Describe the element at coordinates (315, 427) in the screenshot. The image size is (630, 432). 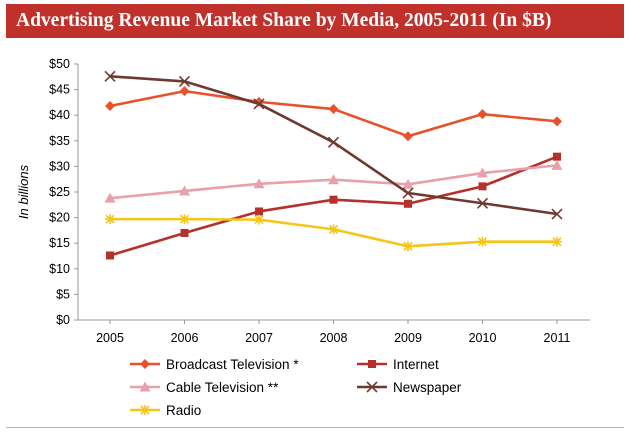
I see `bottom-divider` at that location.